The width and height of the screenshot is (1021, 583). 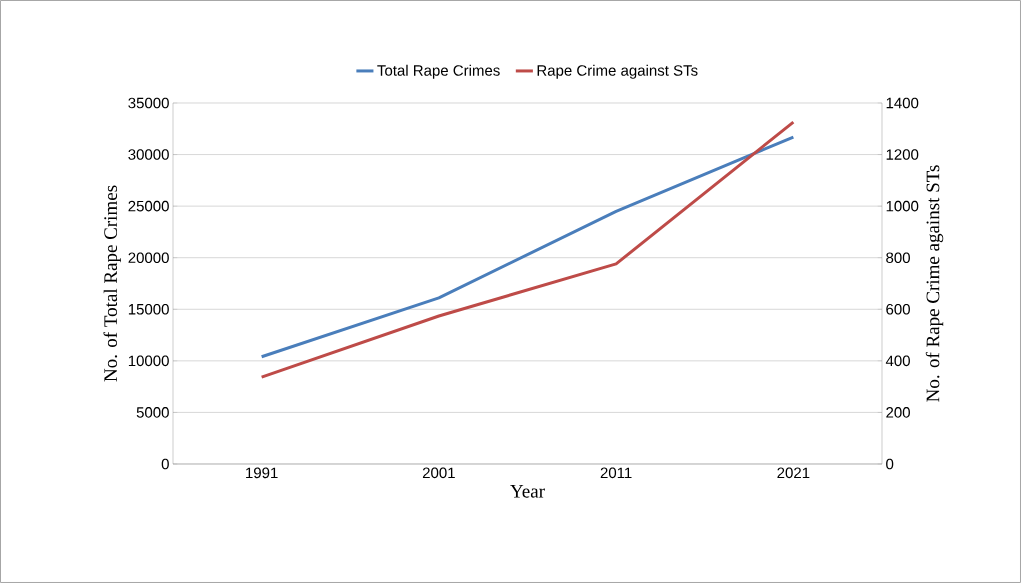 What do you see at coordinates (898, 258) in the screenshot?
I see `y2-tick-label: 800` at bounding box center [898, 258].